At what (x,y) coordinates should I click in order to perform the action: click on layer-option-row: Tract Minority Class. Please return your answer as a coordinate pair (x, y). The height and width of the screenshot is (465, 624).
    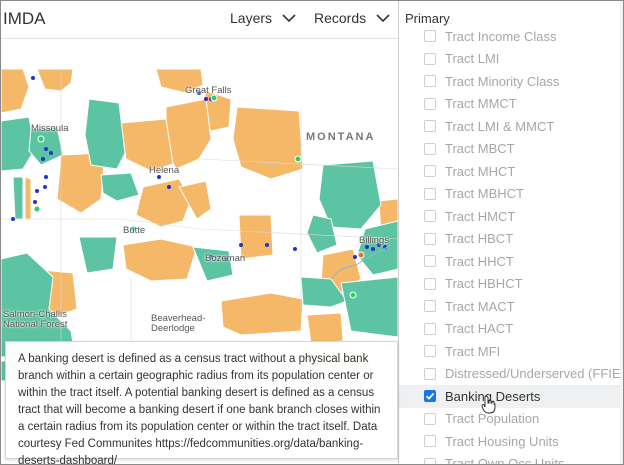
    Looking at the image, I should click on (511, 81).